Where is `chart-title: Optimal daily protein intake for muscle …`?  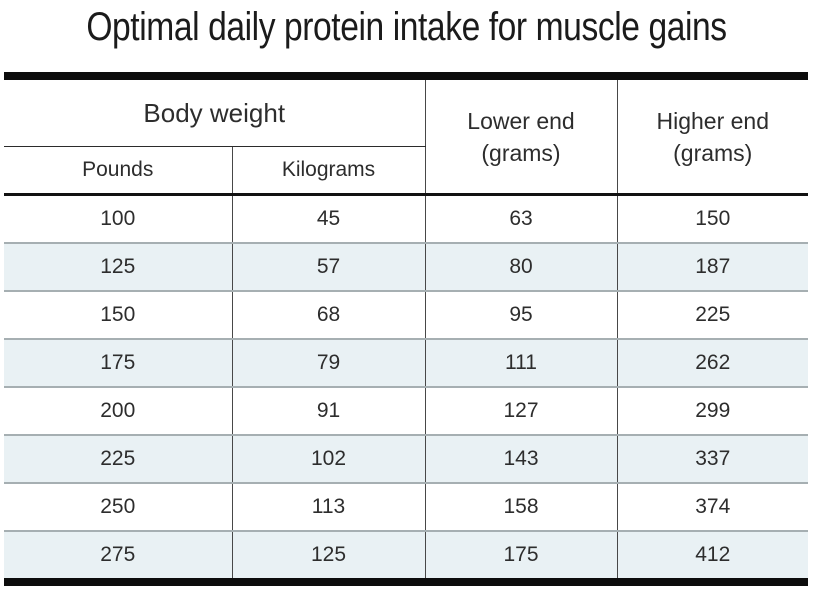
chart-title: Optimal daily protein intake for muscle … is located at coordinates (406, 27).